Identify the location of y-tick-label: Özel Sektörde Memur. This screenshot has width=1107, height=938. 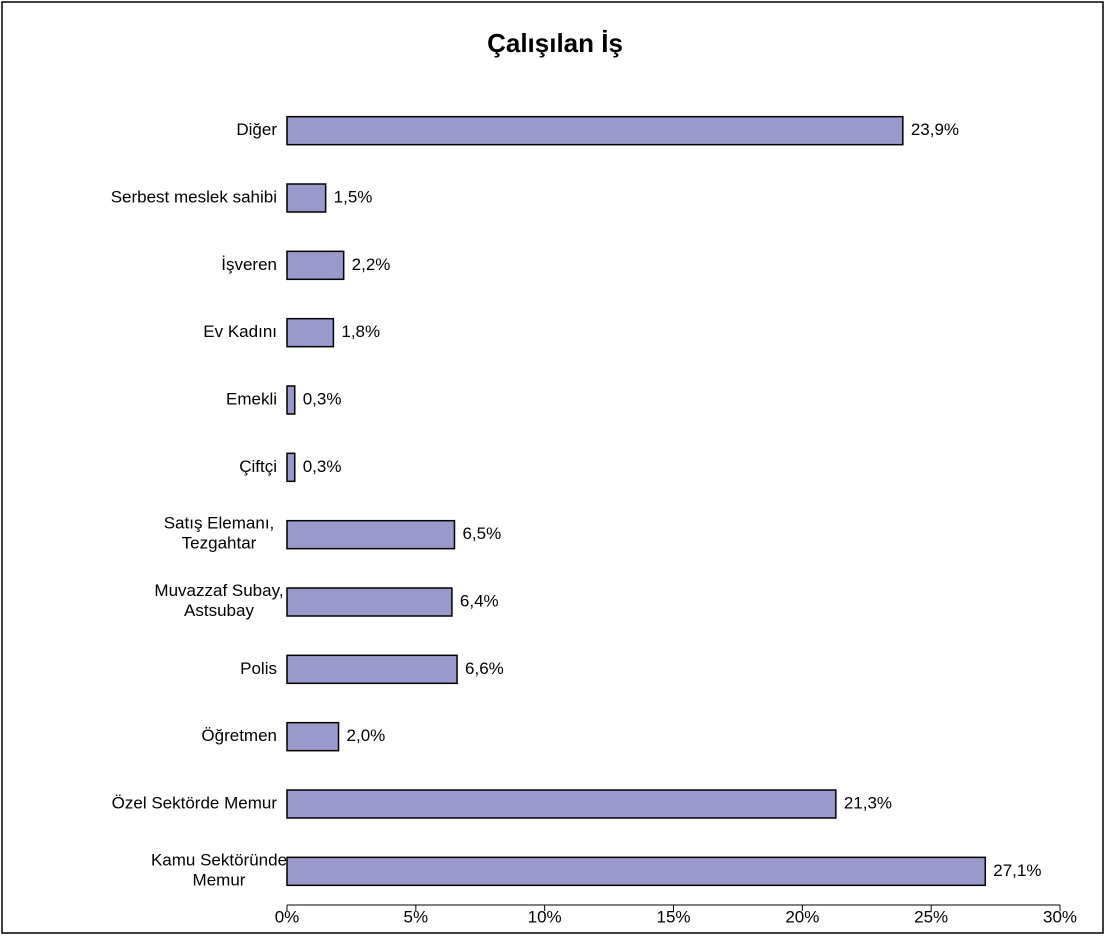
(195, 802).